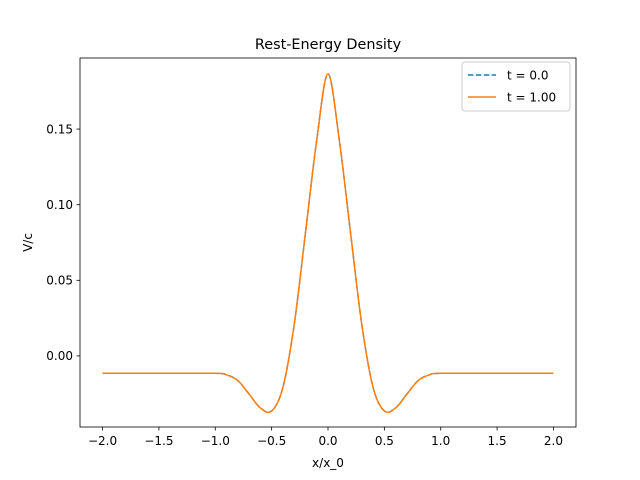 The height and width of the screenshot is (480, 640). I want to click on x-tick-label: −1.5, so click(158, 441).